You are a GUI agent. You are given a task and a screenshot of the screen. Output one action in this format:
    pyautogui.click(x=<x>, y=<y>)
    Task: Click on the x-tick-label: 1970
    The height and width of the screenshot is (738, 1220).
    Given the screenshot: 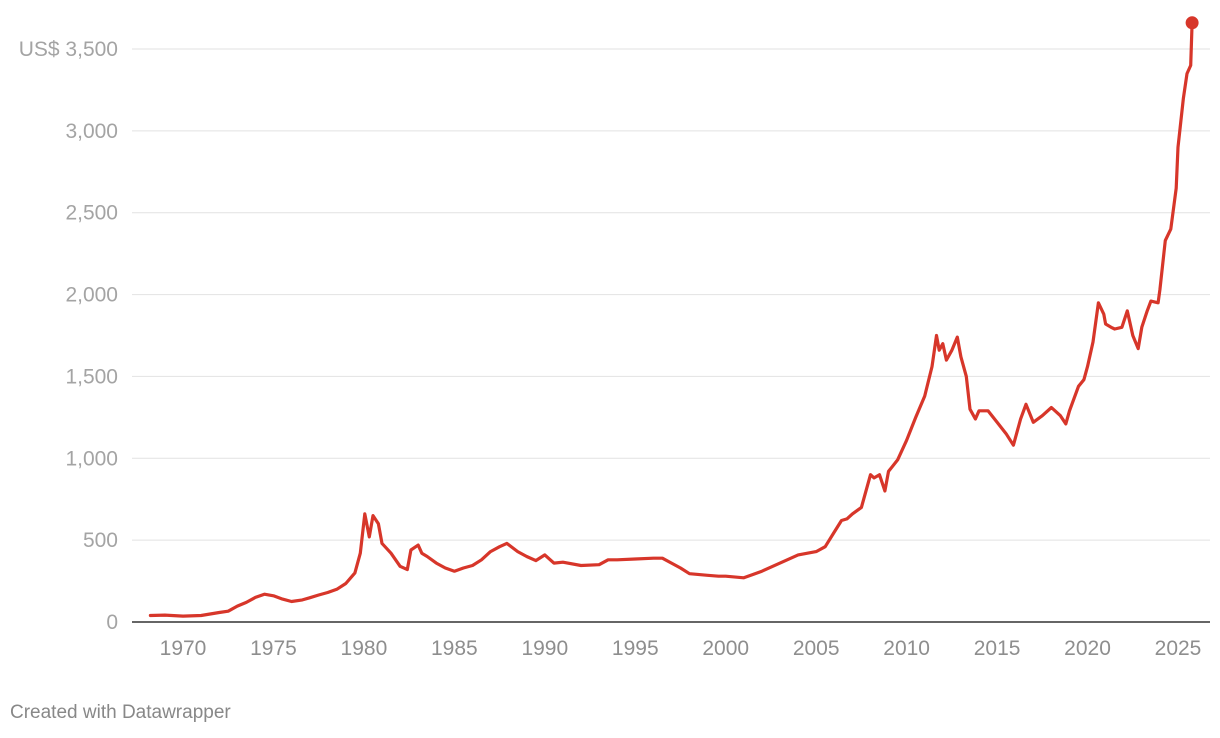 What is the action you would take?
    pyautogui.click(x=183, y=648)
    